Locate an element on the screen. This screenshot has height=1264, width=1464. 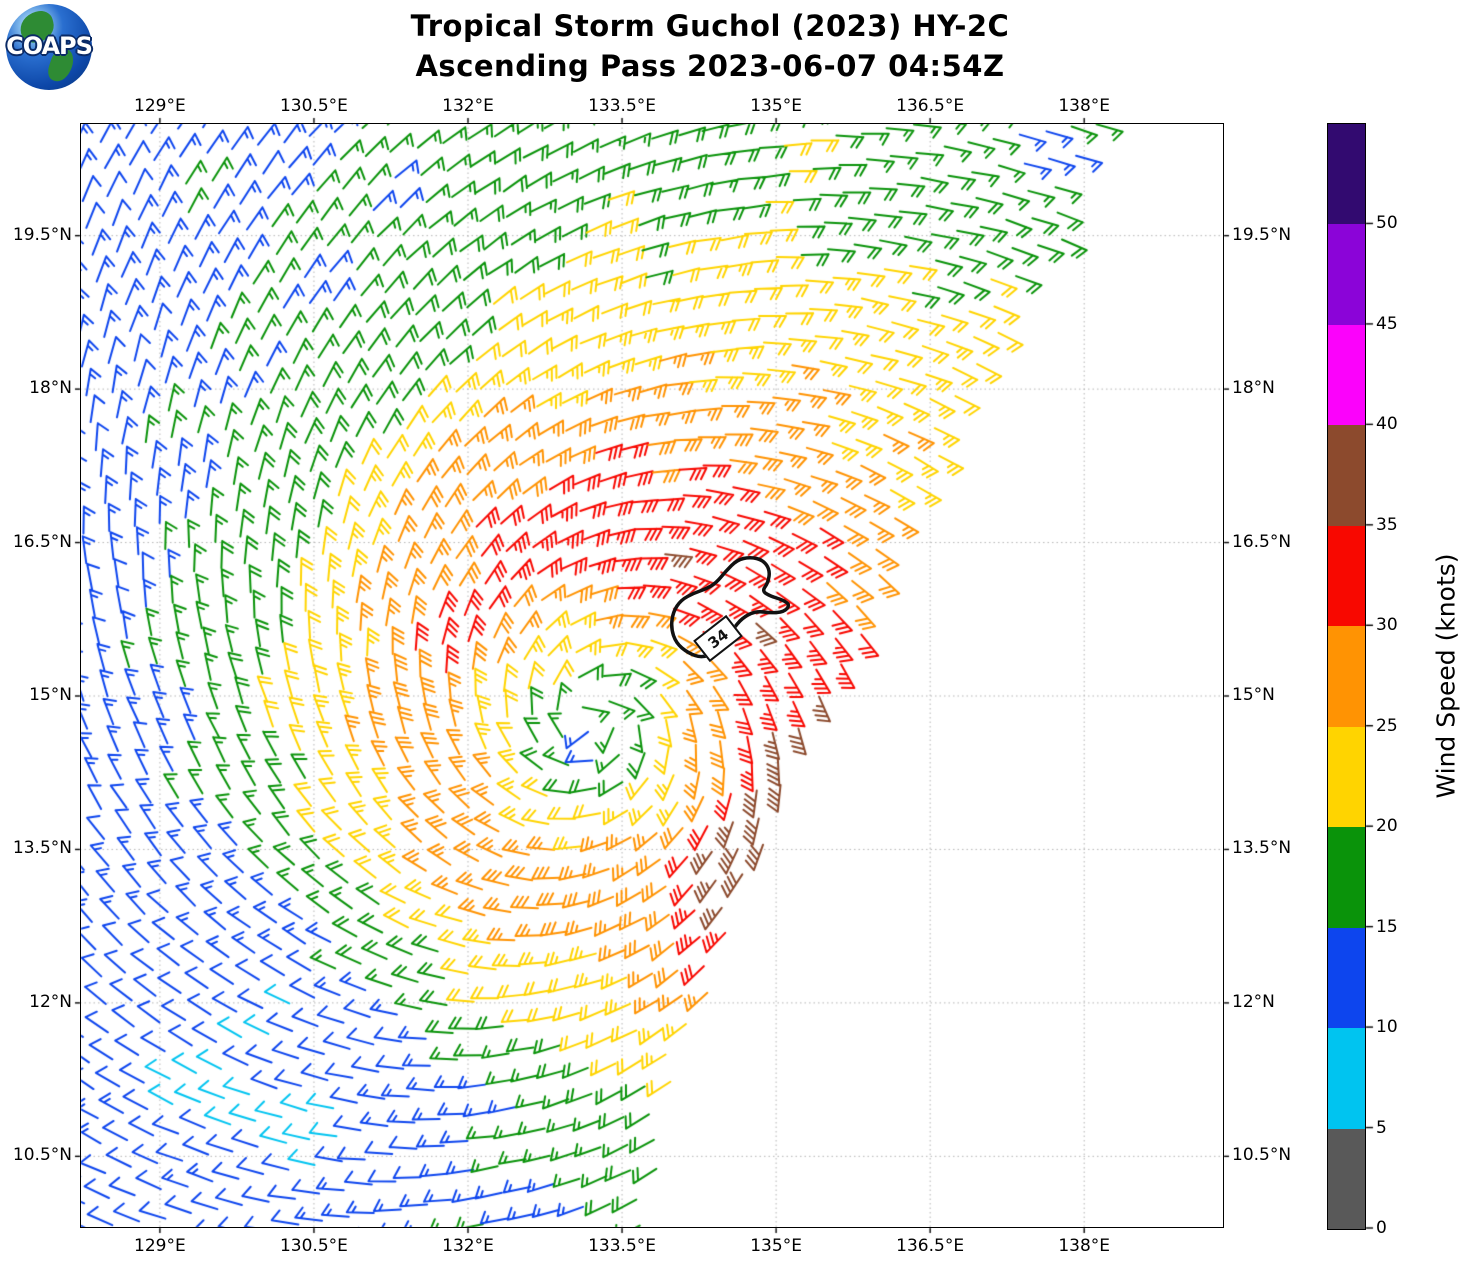
globe-icon is located at coordinates (49, 47).